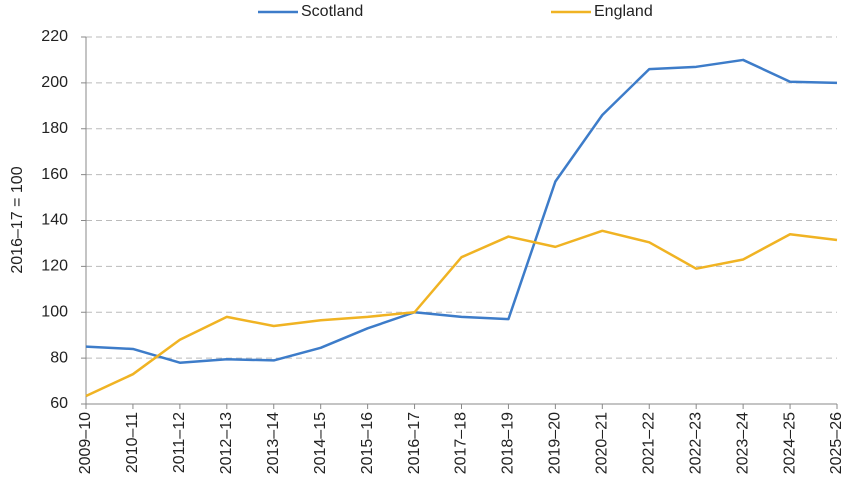 The image size is (848, 490). What do you see at coordinates (836, 443) in the screenshot?
I see `x-tick-label: 2025–26` at bounding box center [836, 443].